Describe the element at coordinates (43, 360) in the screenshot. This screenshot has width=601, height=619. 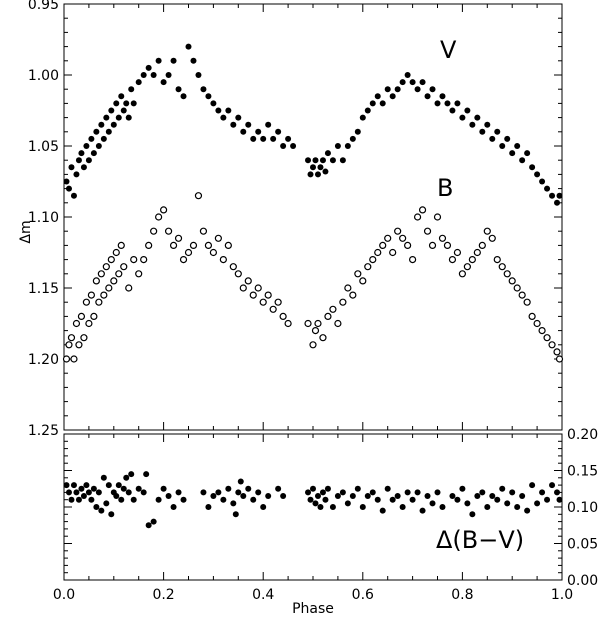
I see `y-tick-label: 1.20` at that location.